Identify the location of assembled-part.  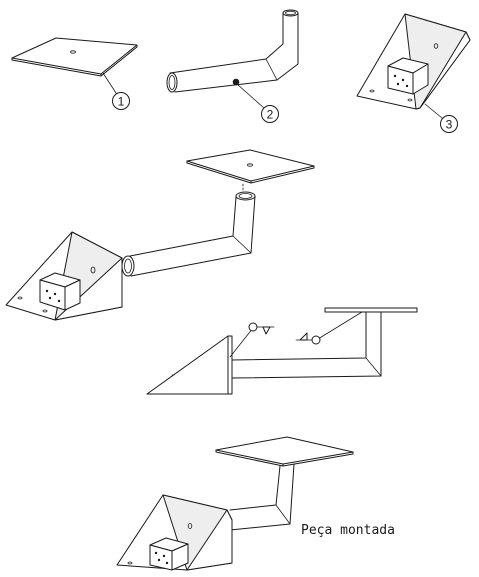
(235, 503).